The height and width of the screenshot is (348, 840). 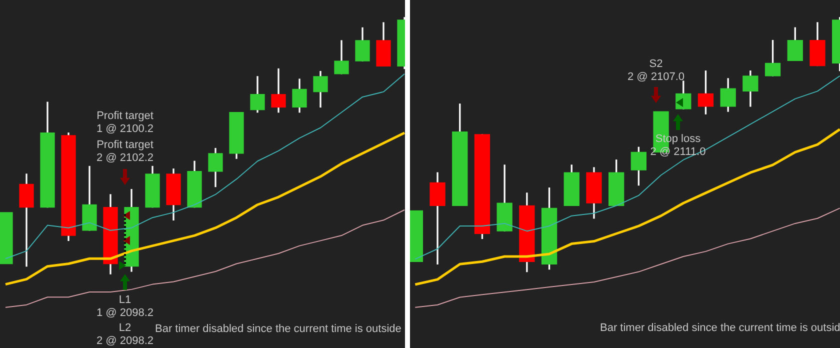 I want to click on annotation: Profit target 2 @ 2102.2, so click(x=125, y=152).